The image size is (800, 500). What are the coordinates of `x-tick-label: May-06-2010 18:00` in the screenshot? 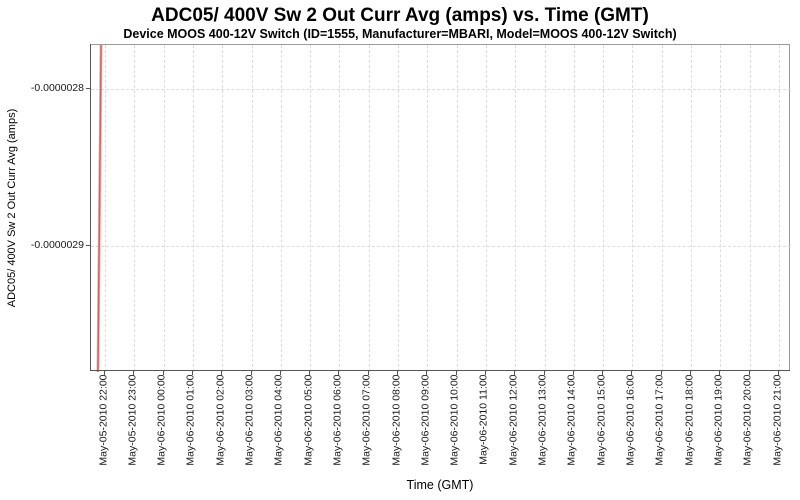 It's located at (689, 420).